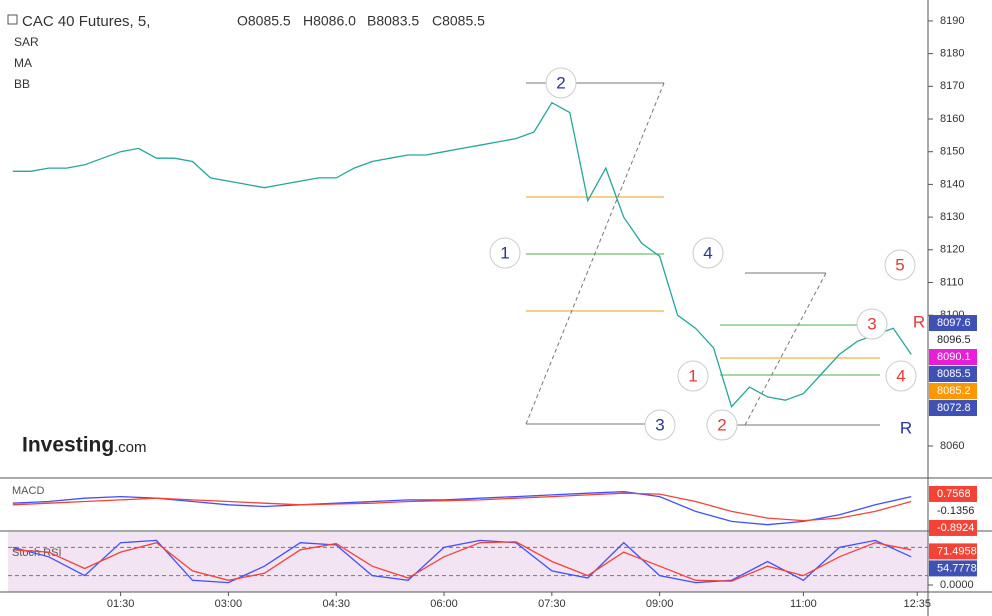  Describe the element at coordinates (957, 585) in the screenshot. I see `y-tick-label: 0.0000` at that location.